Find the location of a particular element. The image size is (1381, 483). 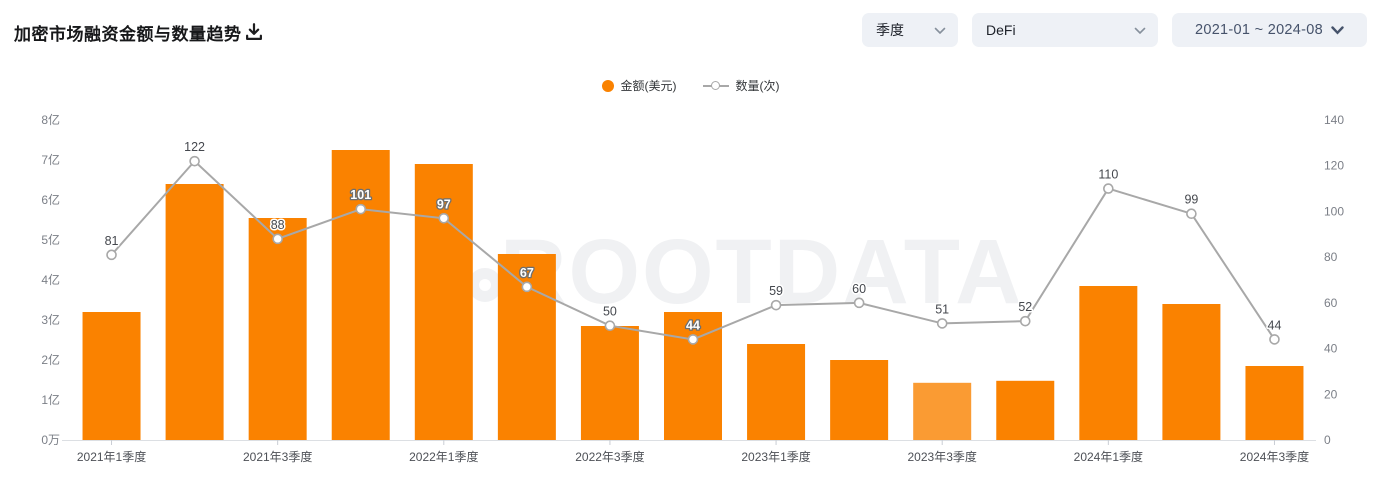

count-point-2023年4季度 is located at coordinates (1025, 321).